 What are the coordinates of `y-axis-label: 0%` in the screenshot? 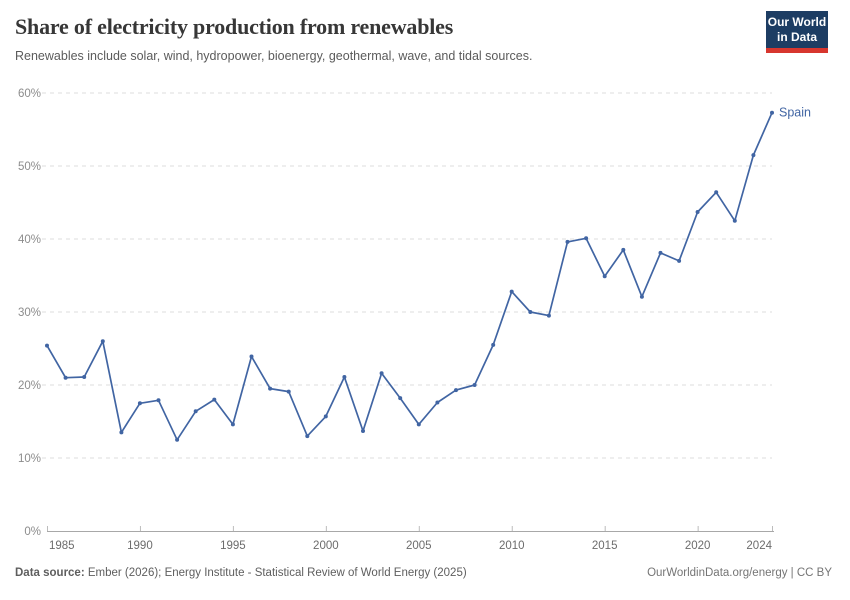 It's located at (32, 532).